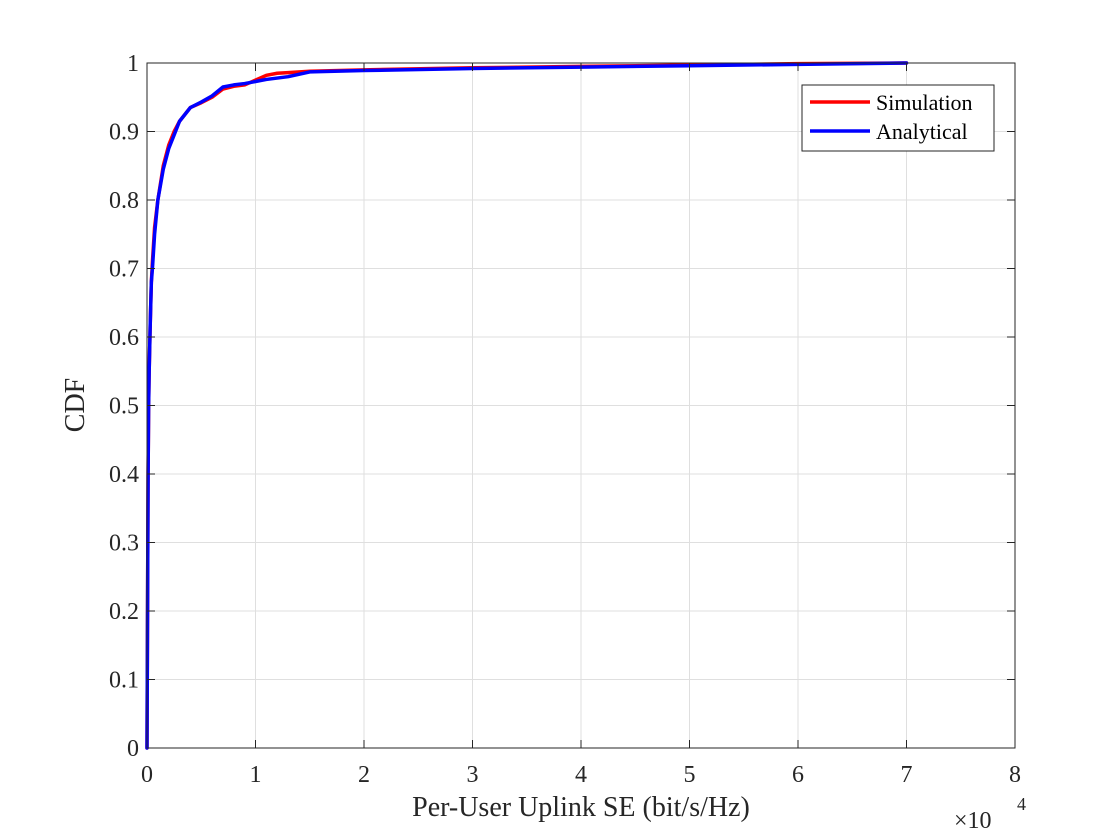 This screenshot has width=1120, height=840. I want to click on y-tick-label: 0, so click(133, 749).